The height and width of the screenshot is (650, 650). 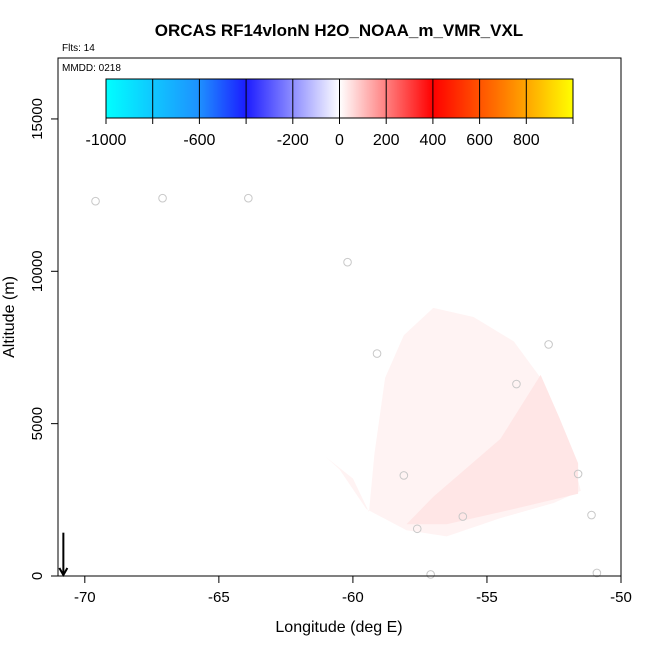 What do you see at coordinates (37, 576) in the screenshot?
I see `y-tick-label: 0` at bounding box center [37, 576].